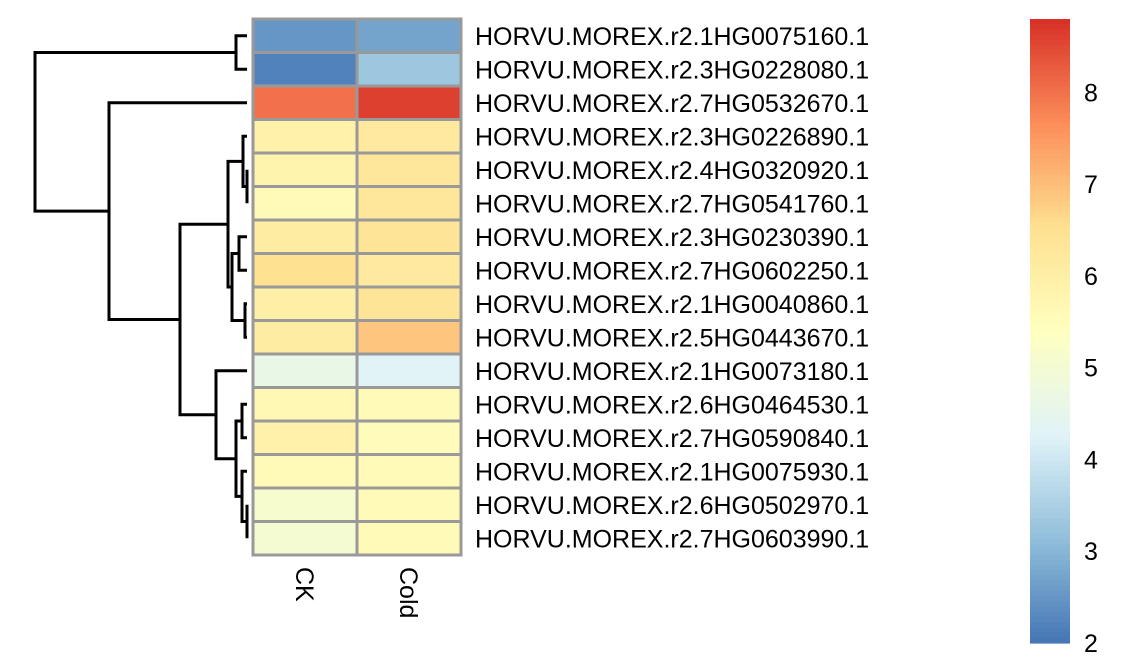 This screenshot has height=663, width=1146. Describe the element at coordinates (408, 592) in the screenshot. I see `column-label: Cold` at that location.